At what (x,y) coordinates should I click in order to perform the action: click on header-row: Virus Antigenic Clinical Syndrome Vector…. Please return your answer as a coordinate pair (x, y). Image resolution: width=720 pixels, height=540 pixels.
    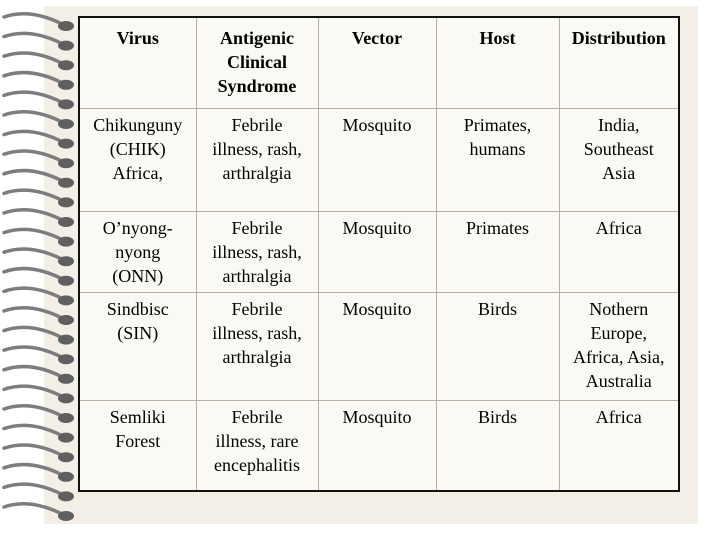
    Looking at the image, I should click on (379, 62).